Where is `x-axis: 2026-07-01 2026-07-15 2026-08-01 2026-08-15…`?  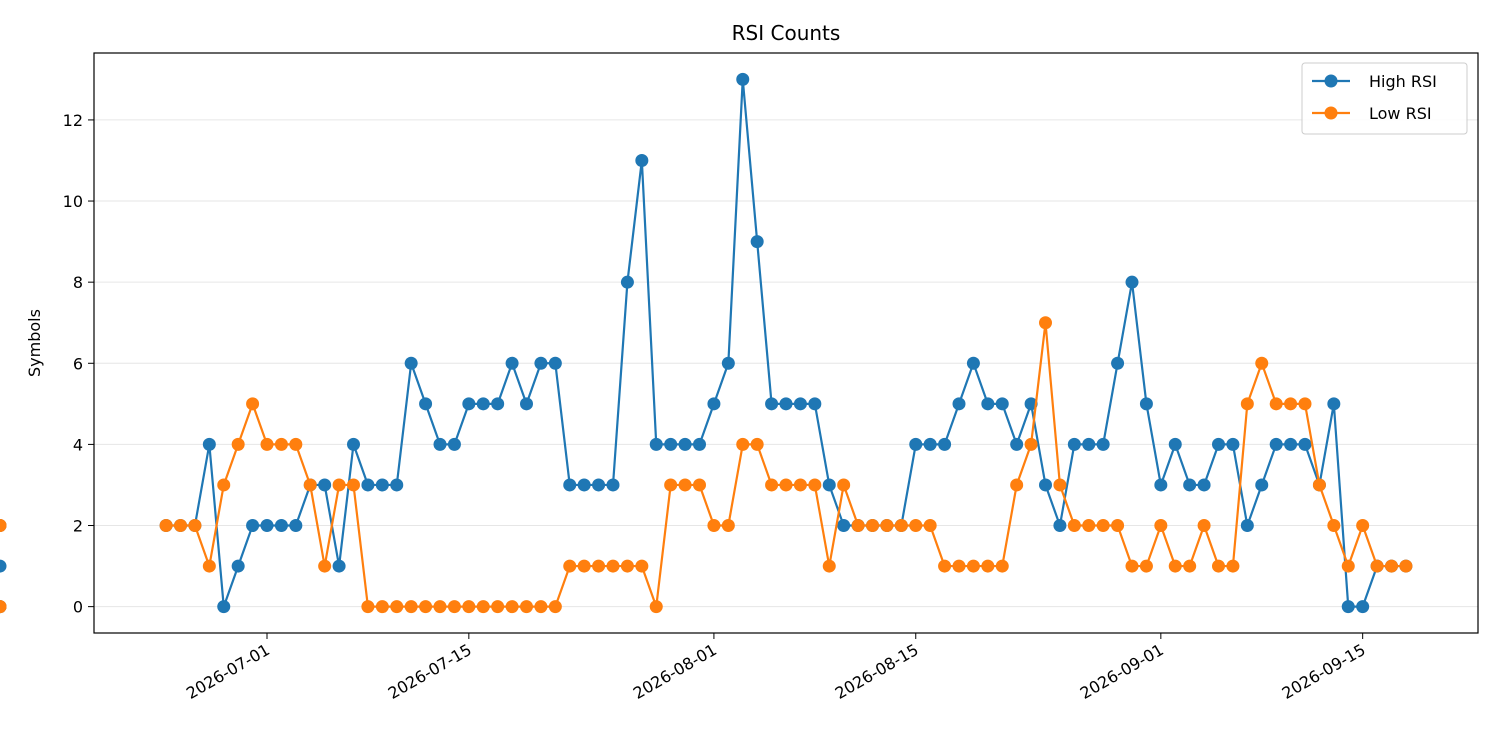
x-axis: 2026-07-01 2026-07-15 2026-08-01 2026-08-15… is located at coordinates (776, 668).